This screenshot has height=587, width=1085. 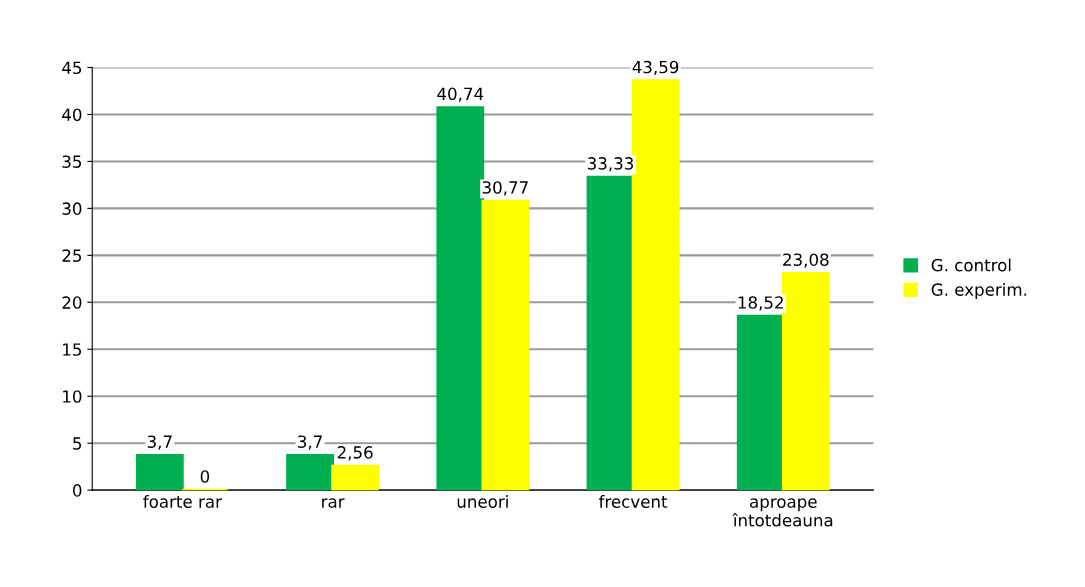 I want to click on y-tick-label: 45, so click(x=72, y=68).